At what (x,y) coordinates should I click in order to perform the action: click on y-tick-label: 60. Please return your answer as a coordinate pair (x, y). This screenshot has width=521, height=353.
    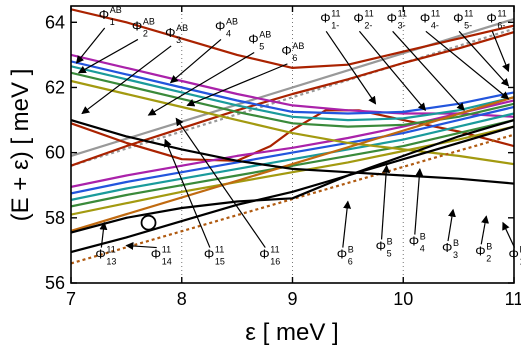
    Looking at the image, I should click on (55, 153).